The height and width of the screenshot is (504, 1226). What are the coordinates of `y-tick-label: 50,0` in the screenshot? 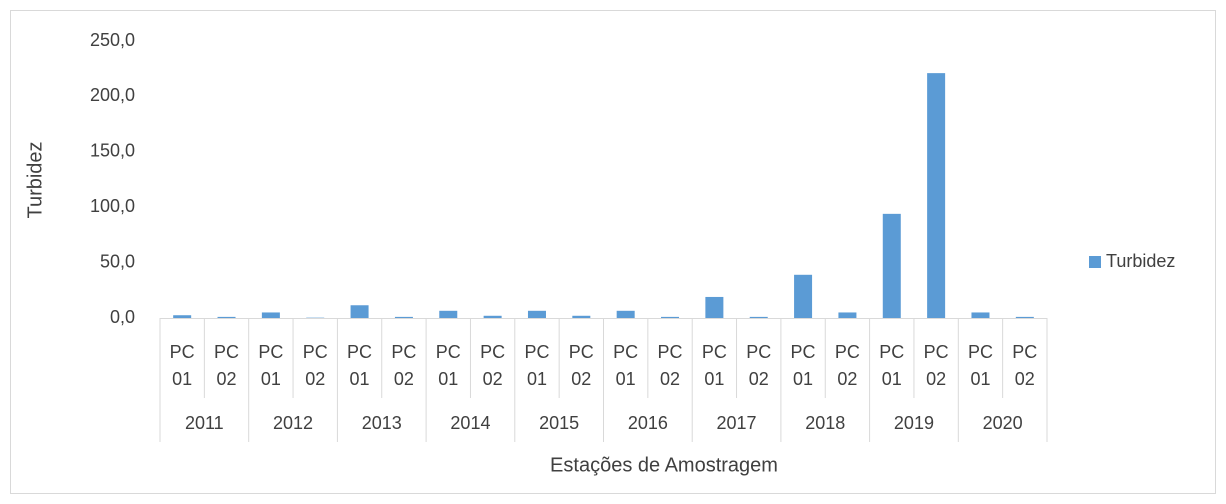 It's located at (117, 261).